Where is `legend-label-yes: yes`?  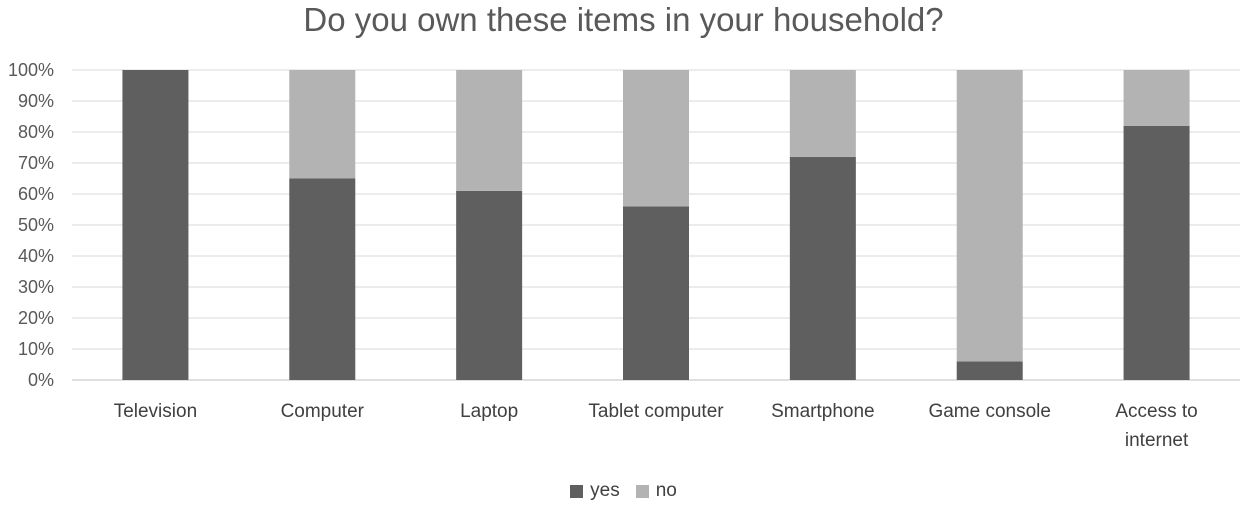 legend-label-yes: yes is located at coordinates (605, 490).